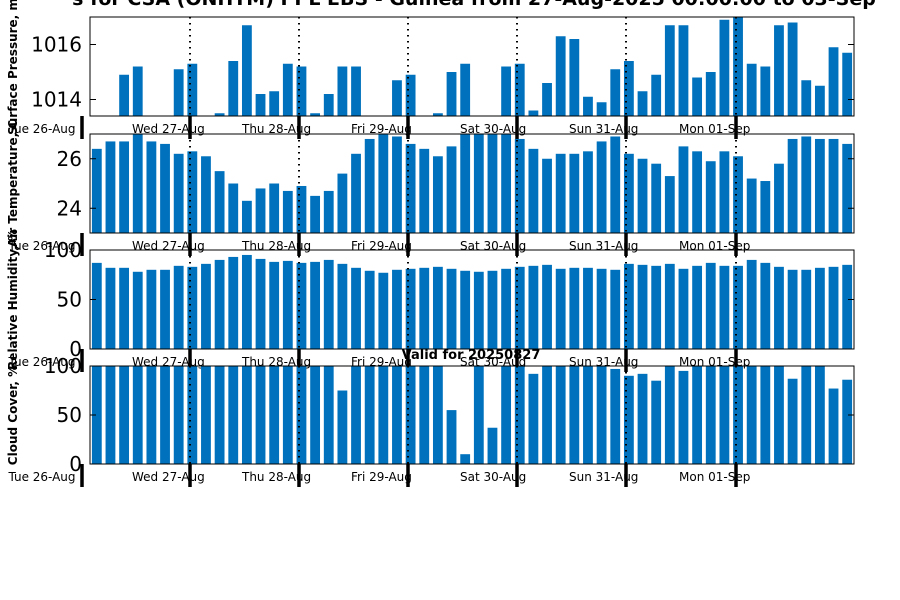  I want to click on y-tick-label: 50, so click(69, 300).